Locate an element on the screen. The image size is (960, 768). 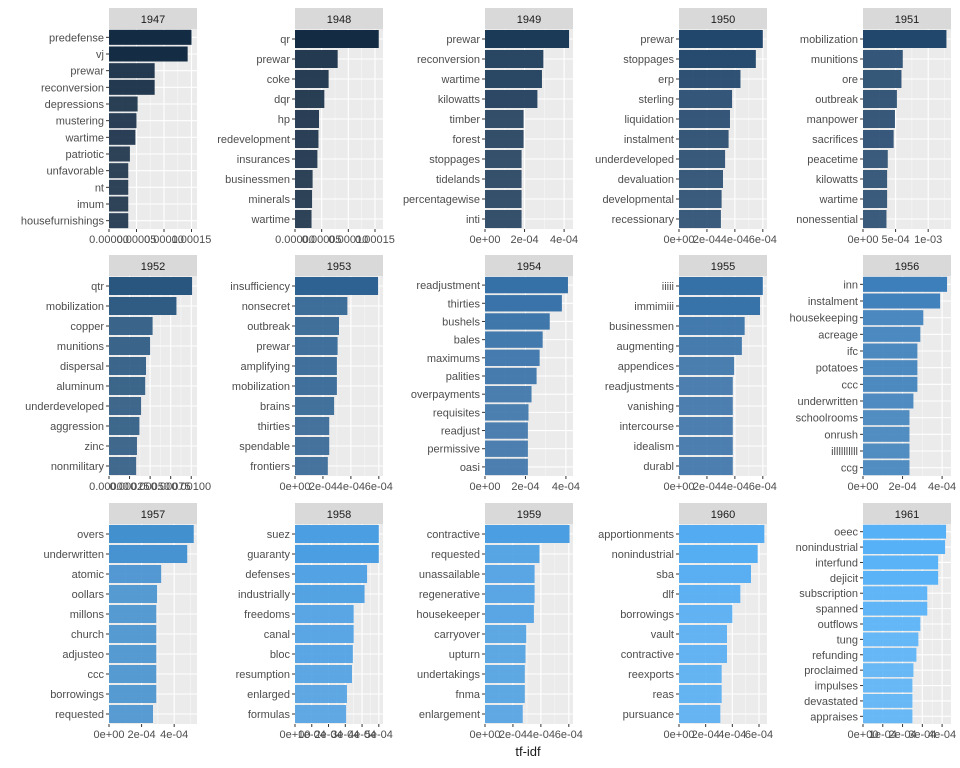
bar-1949-kilowatts is located at coordinates (511, 99).